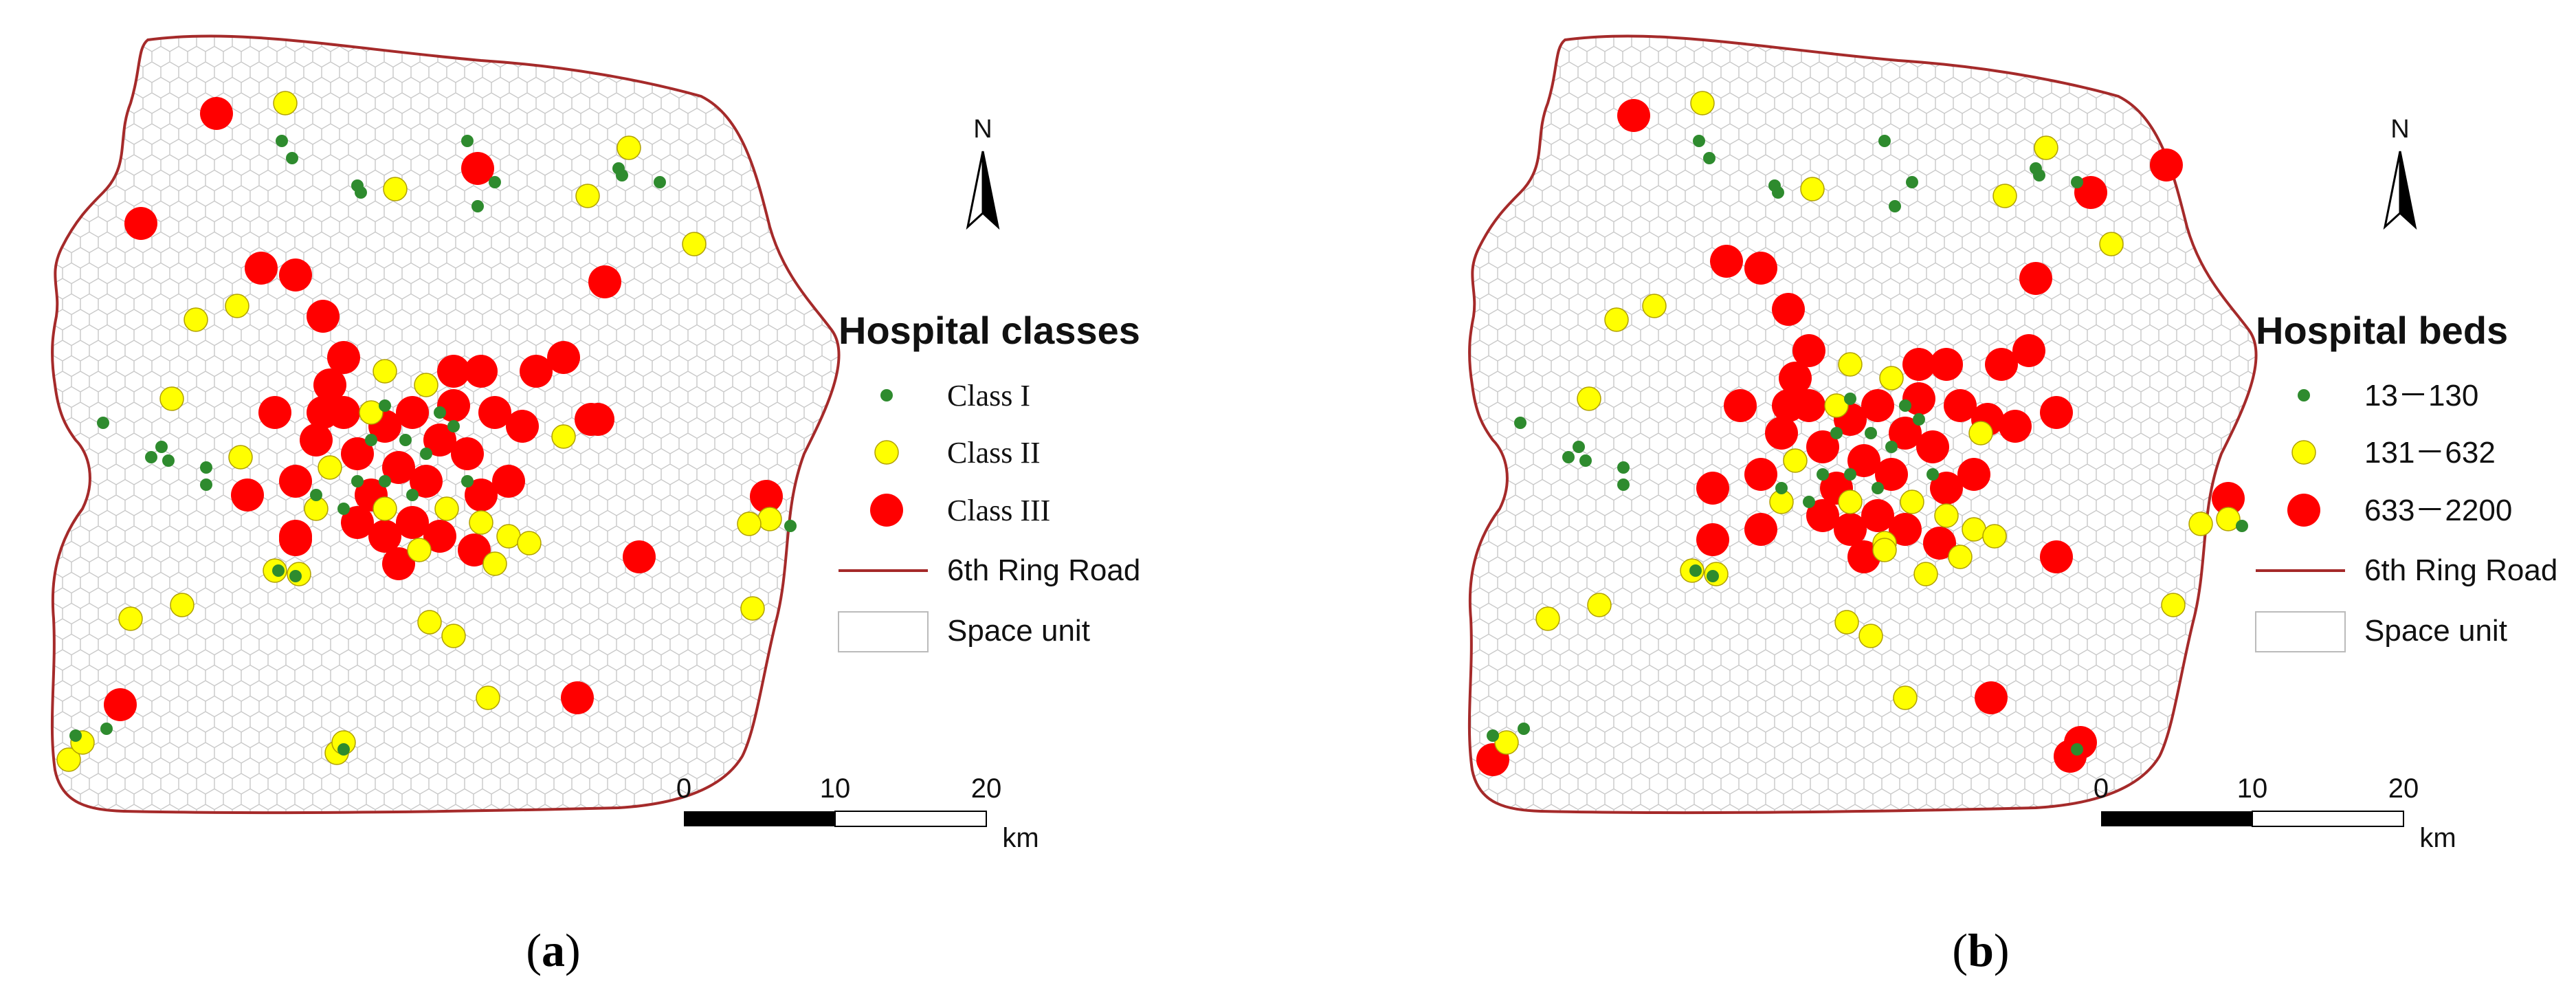 This screenshot has height=990, width=2576. Describe the element at coordinates (989, 330) in the screenshot. I see `legend-title: Hospital classes` at that location.